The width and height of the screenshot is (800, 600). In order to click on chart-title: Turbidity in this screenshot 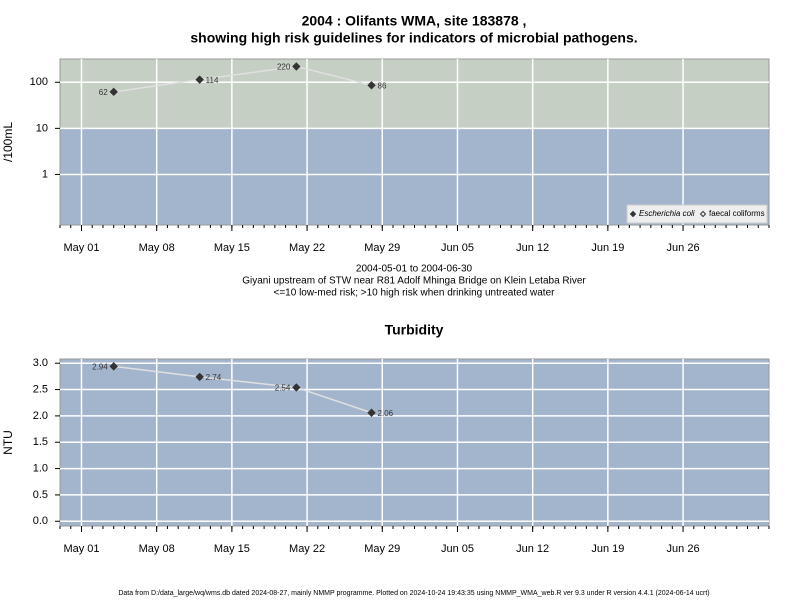, I will do `click(414, 330)`.